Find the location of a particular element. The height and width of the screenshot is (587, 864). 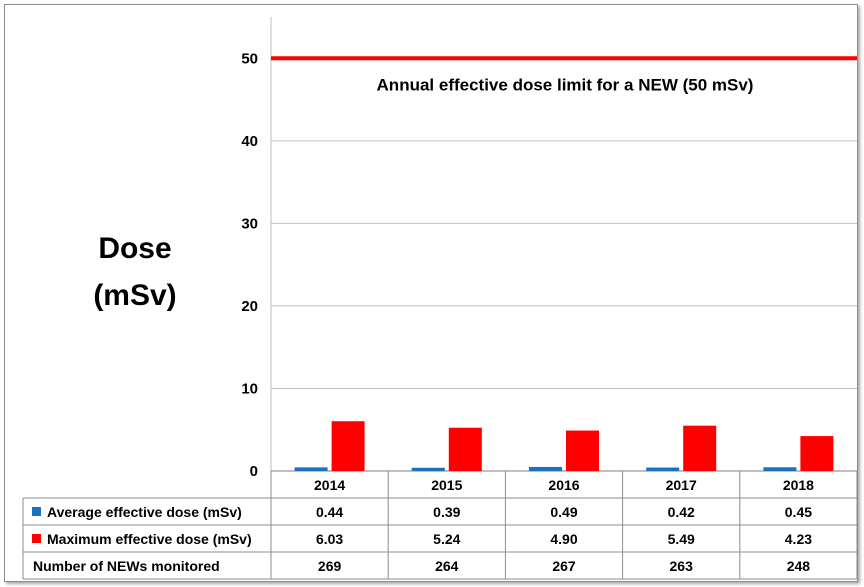

data-label: 4.90 is located at coordinates (563, 539).